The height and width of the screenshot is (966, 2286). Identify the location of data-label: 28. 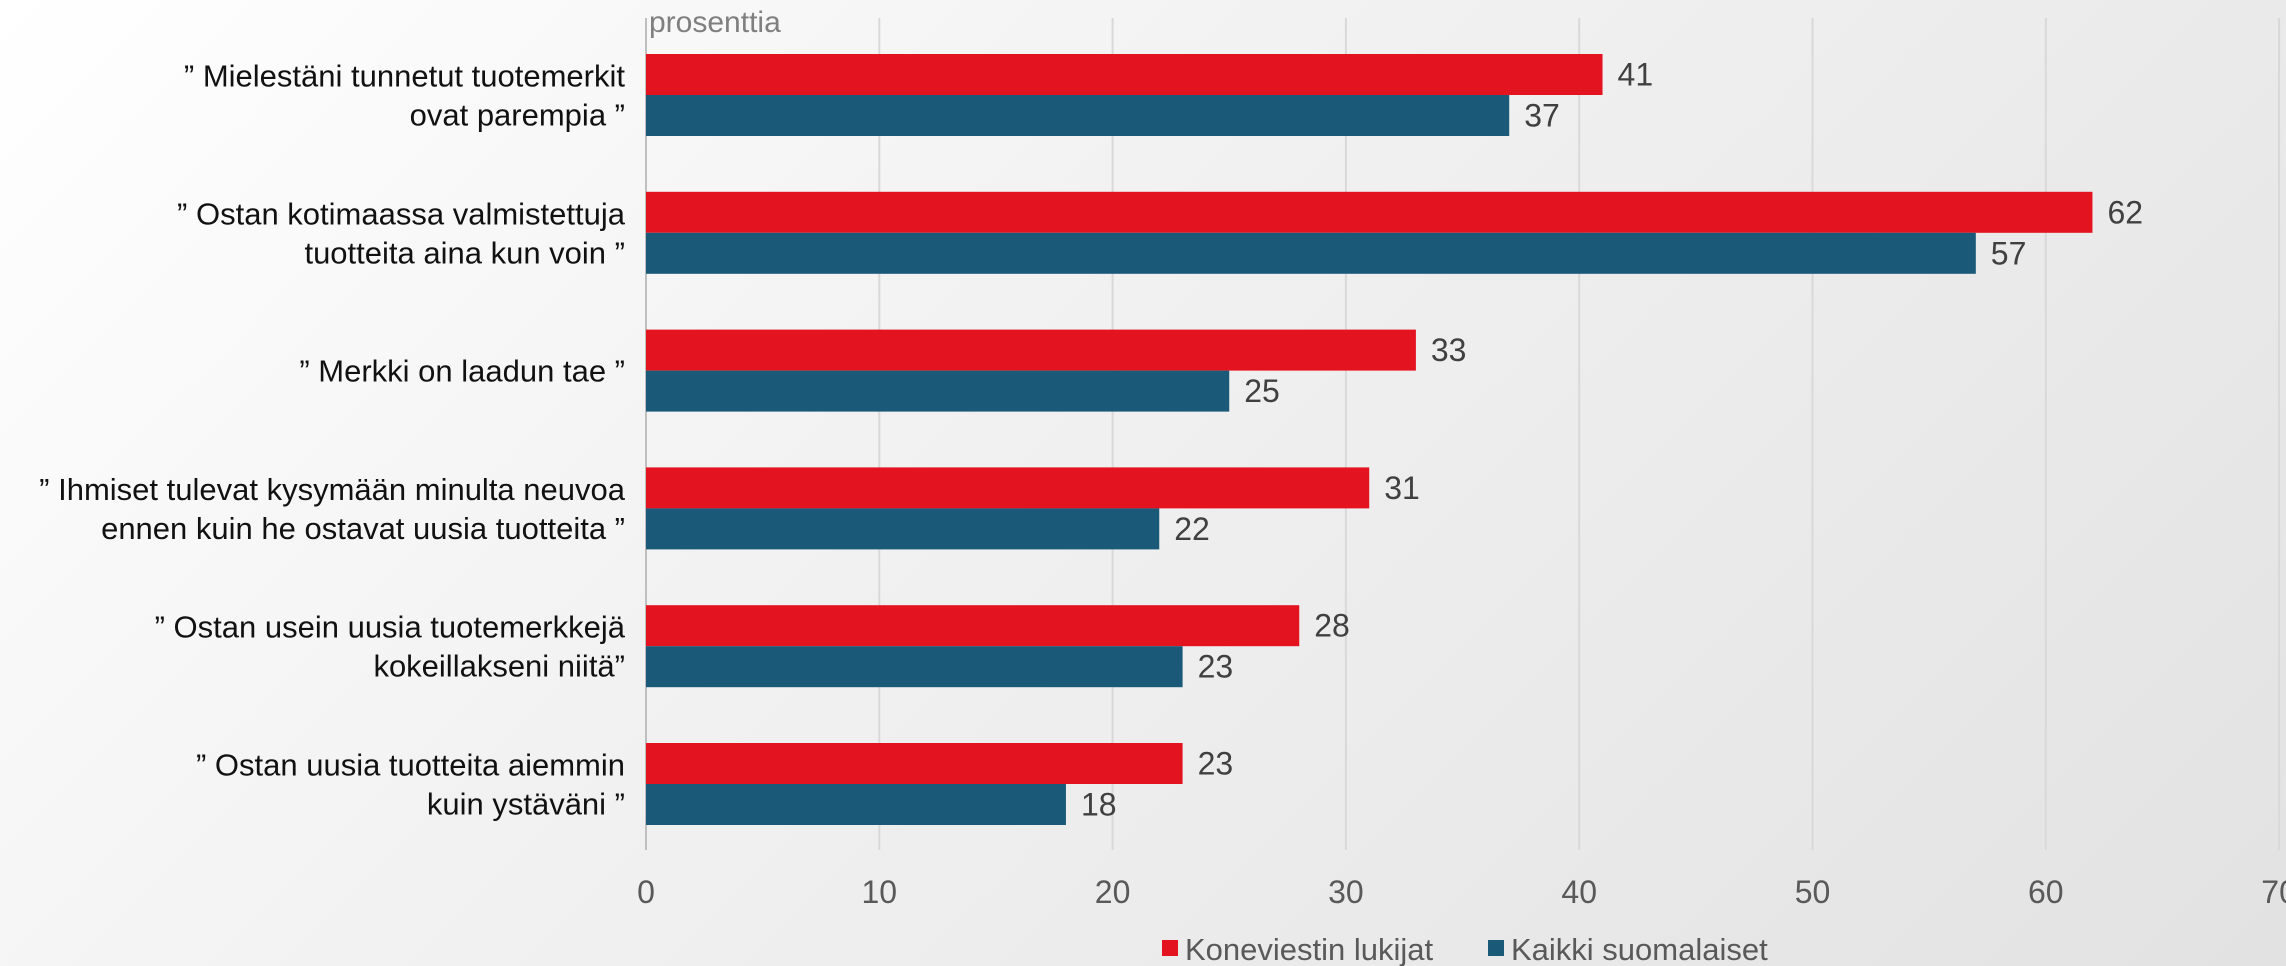
(1332, 626).